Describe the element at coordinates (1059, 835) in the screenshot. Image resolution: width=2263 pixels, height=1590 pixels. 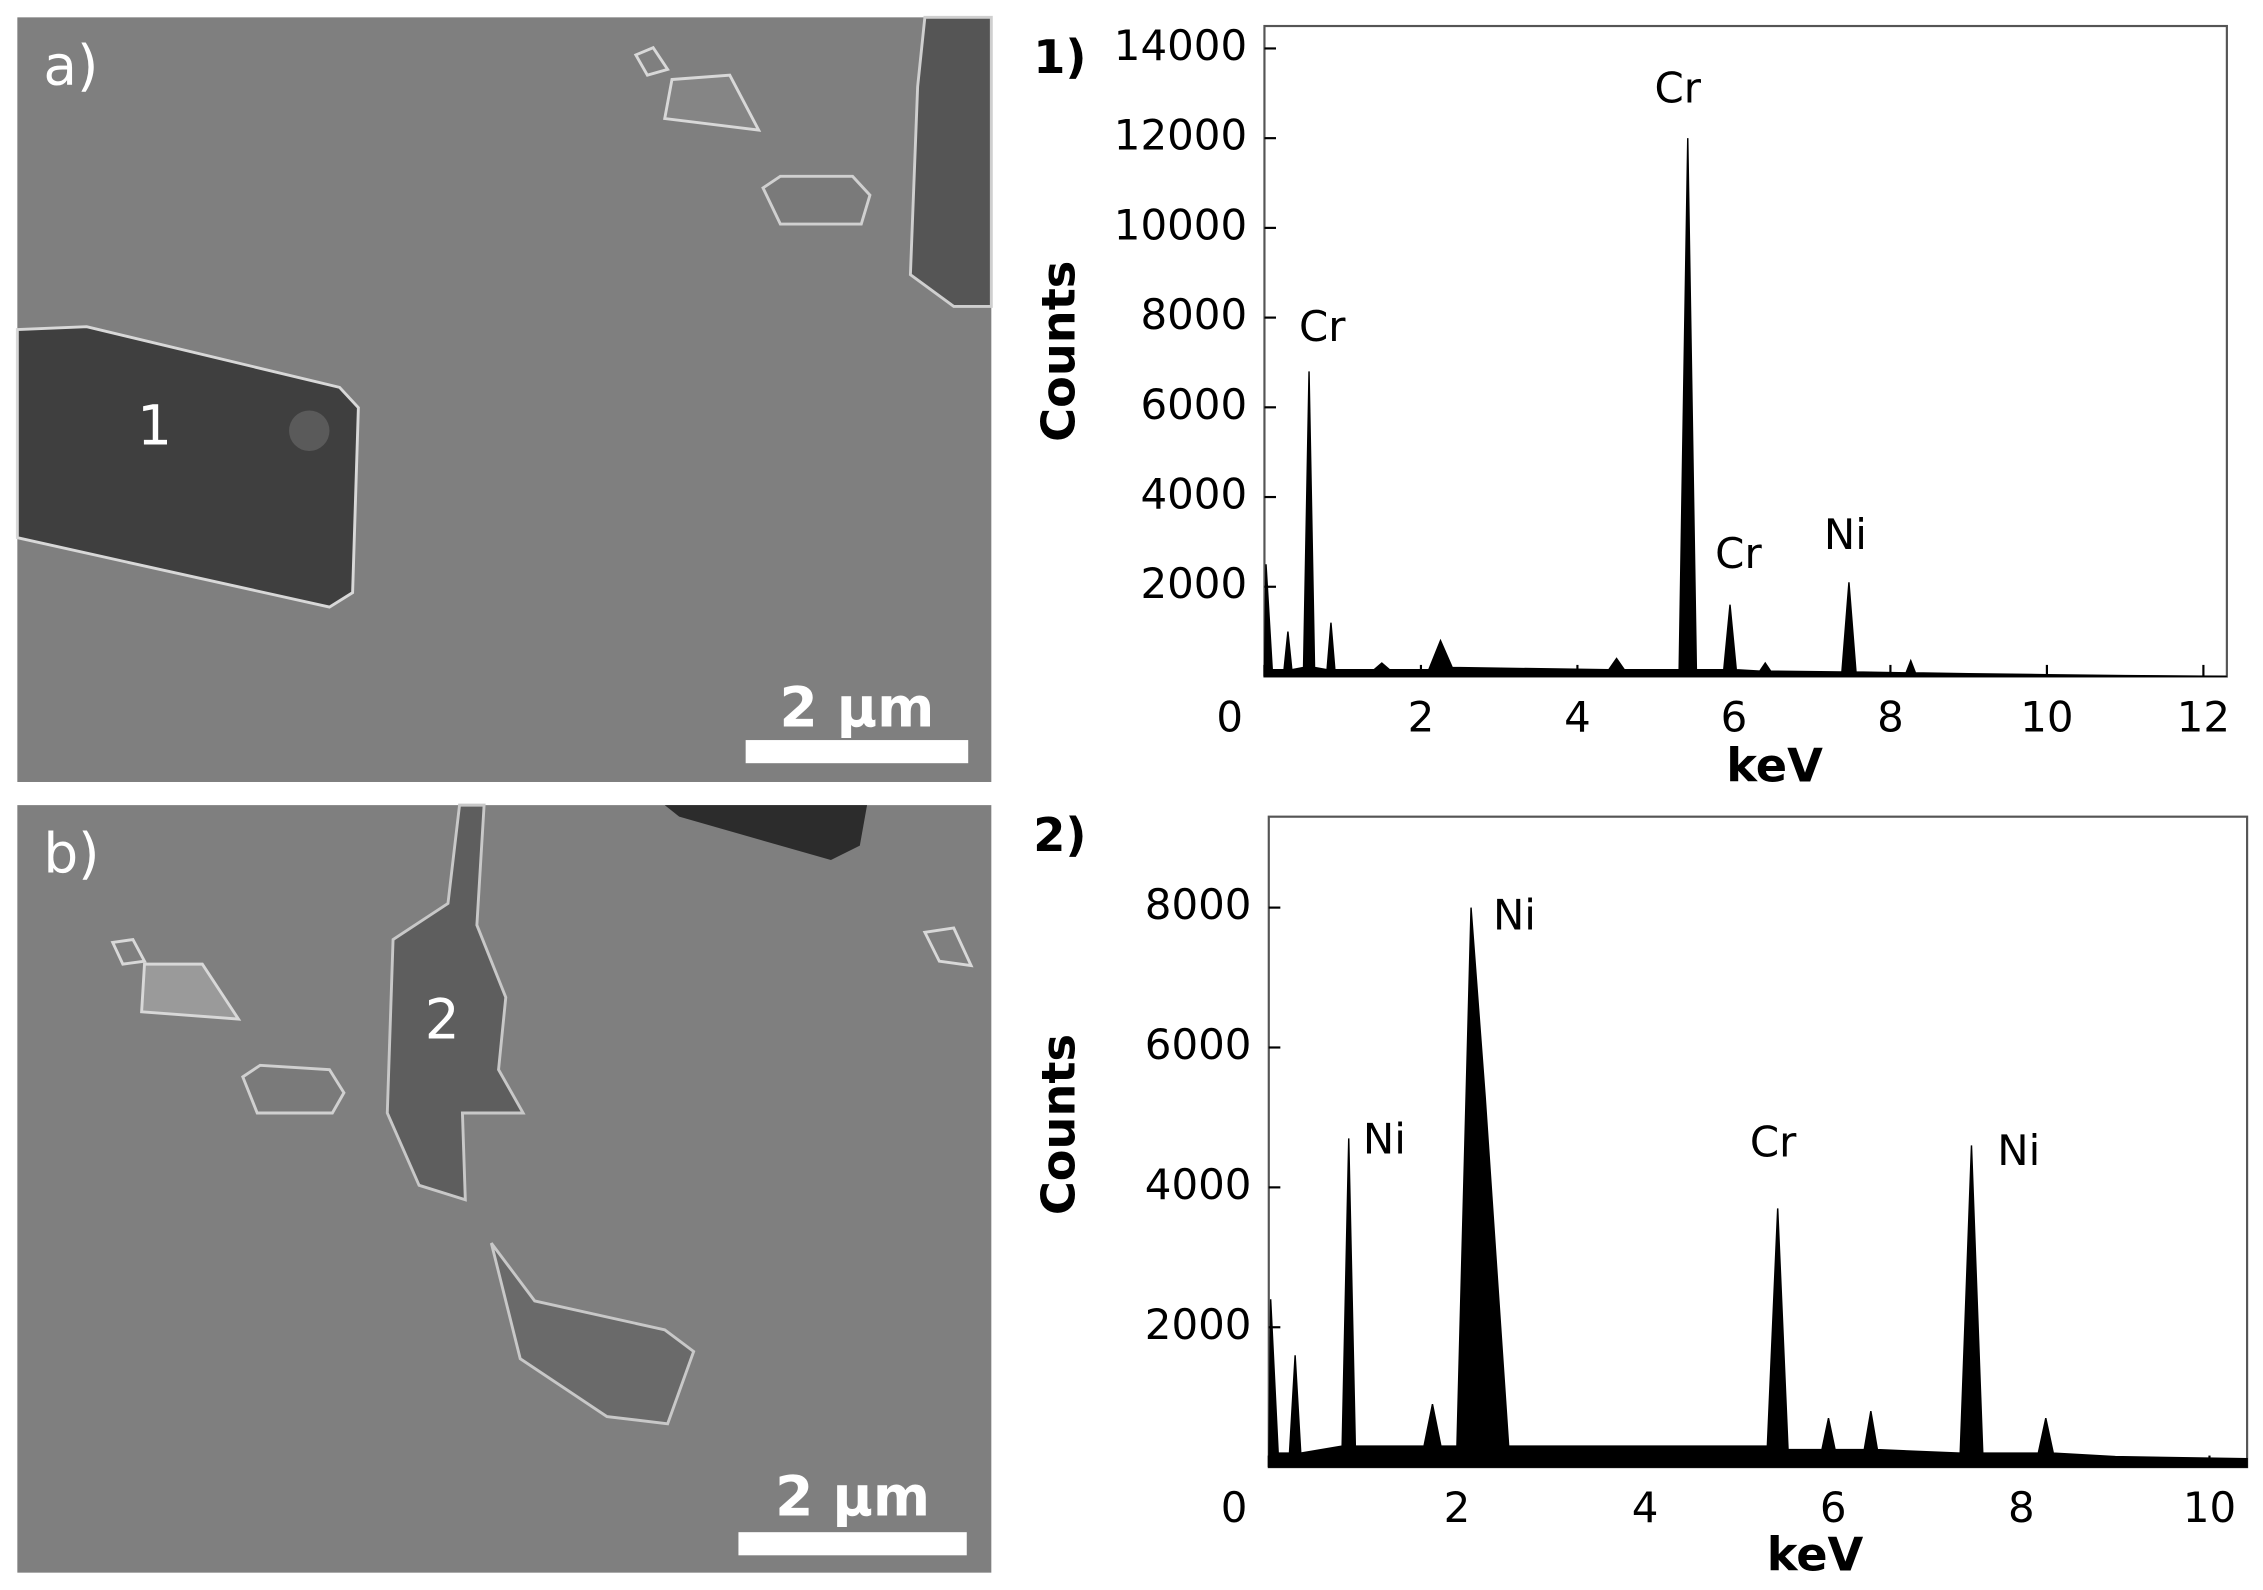
I see `panel-label: 2)` at that location.